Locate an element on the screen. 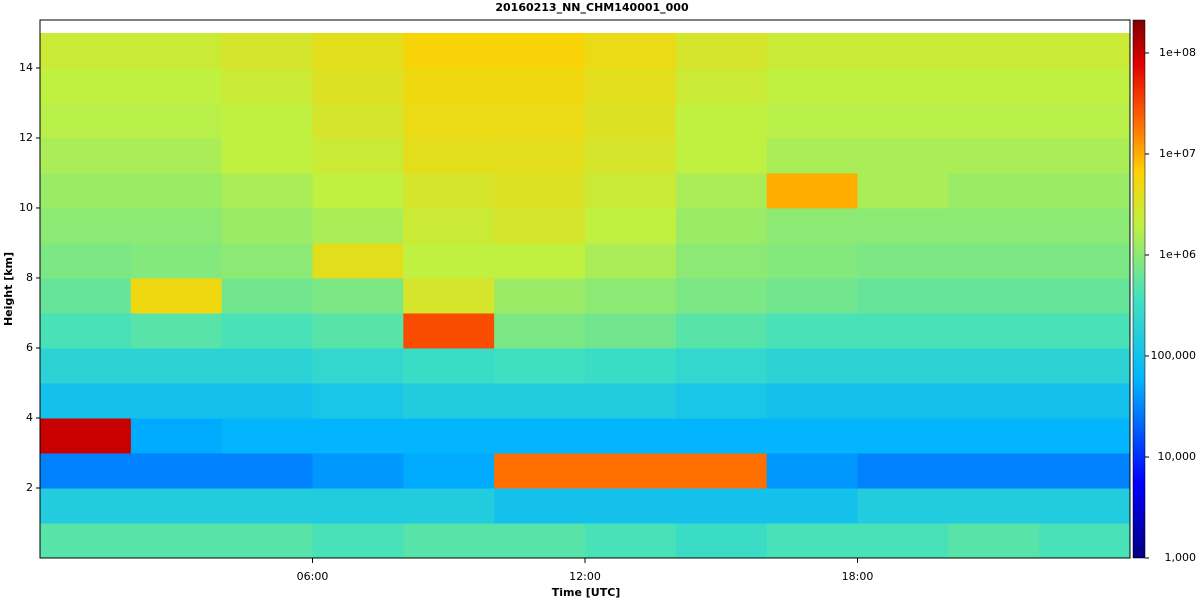 This screenshot has height=604, width=1200. y-tick-label: 10 is located at coordinates (26, 207).